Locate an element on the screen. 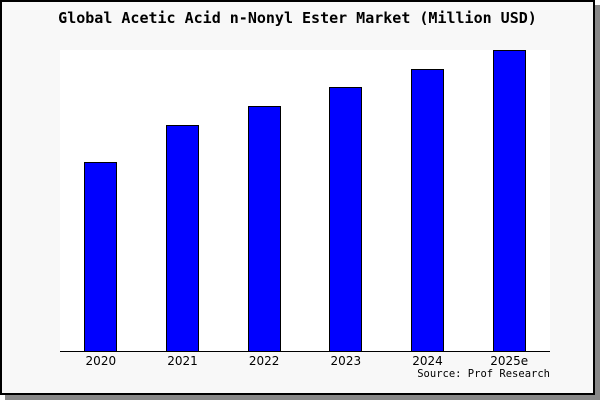 Image resolution: width=600 pixels, height=400 pixels. x-tick-label-2022: 2022 is located at coordinates (264, 361).